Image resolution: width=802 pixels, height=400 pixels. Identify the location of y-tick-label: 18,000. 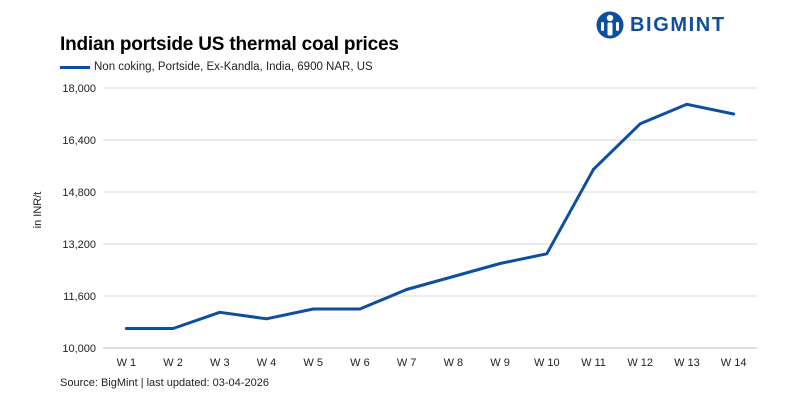
(79, 89).